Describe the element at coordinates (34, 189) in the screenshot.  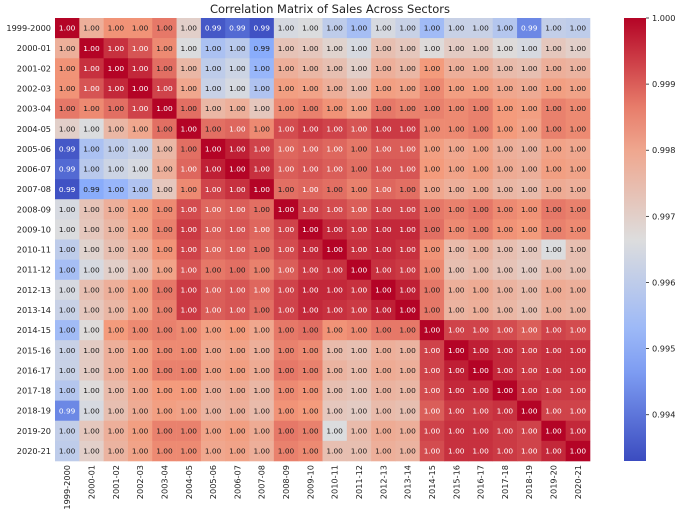
I see `y-tick-label: 2007-08` at that location.